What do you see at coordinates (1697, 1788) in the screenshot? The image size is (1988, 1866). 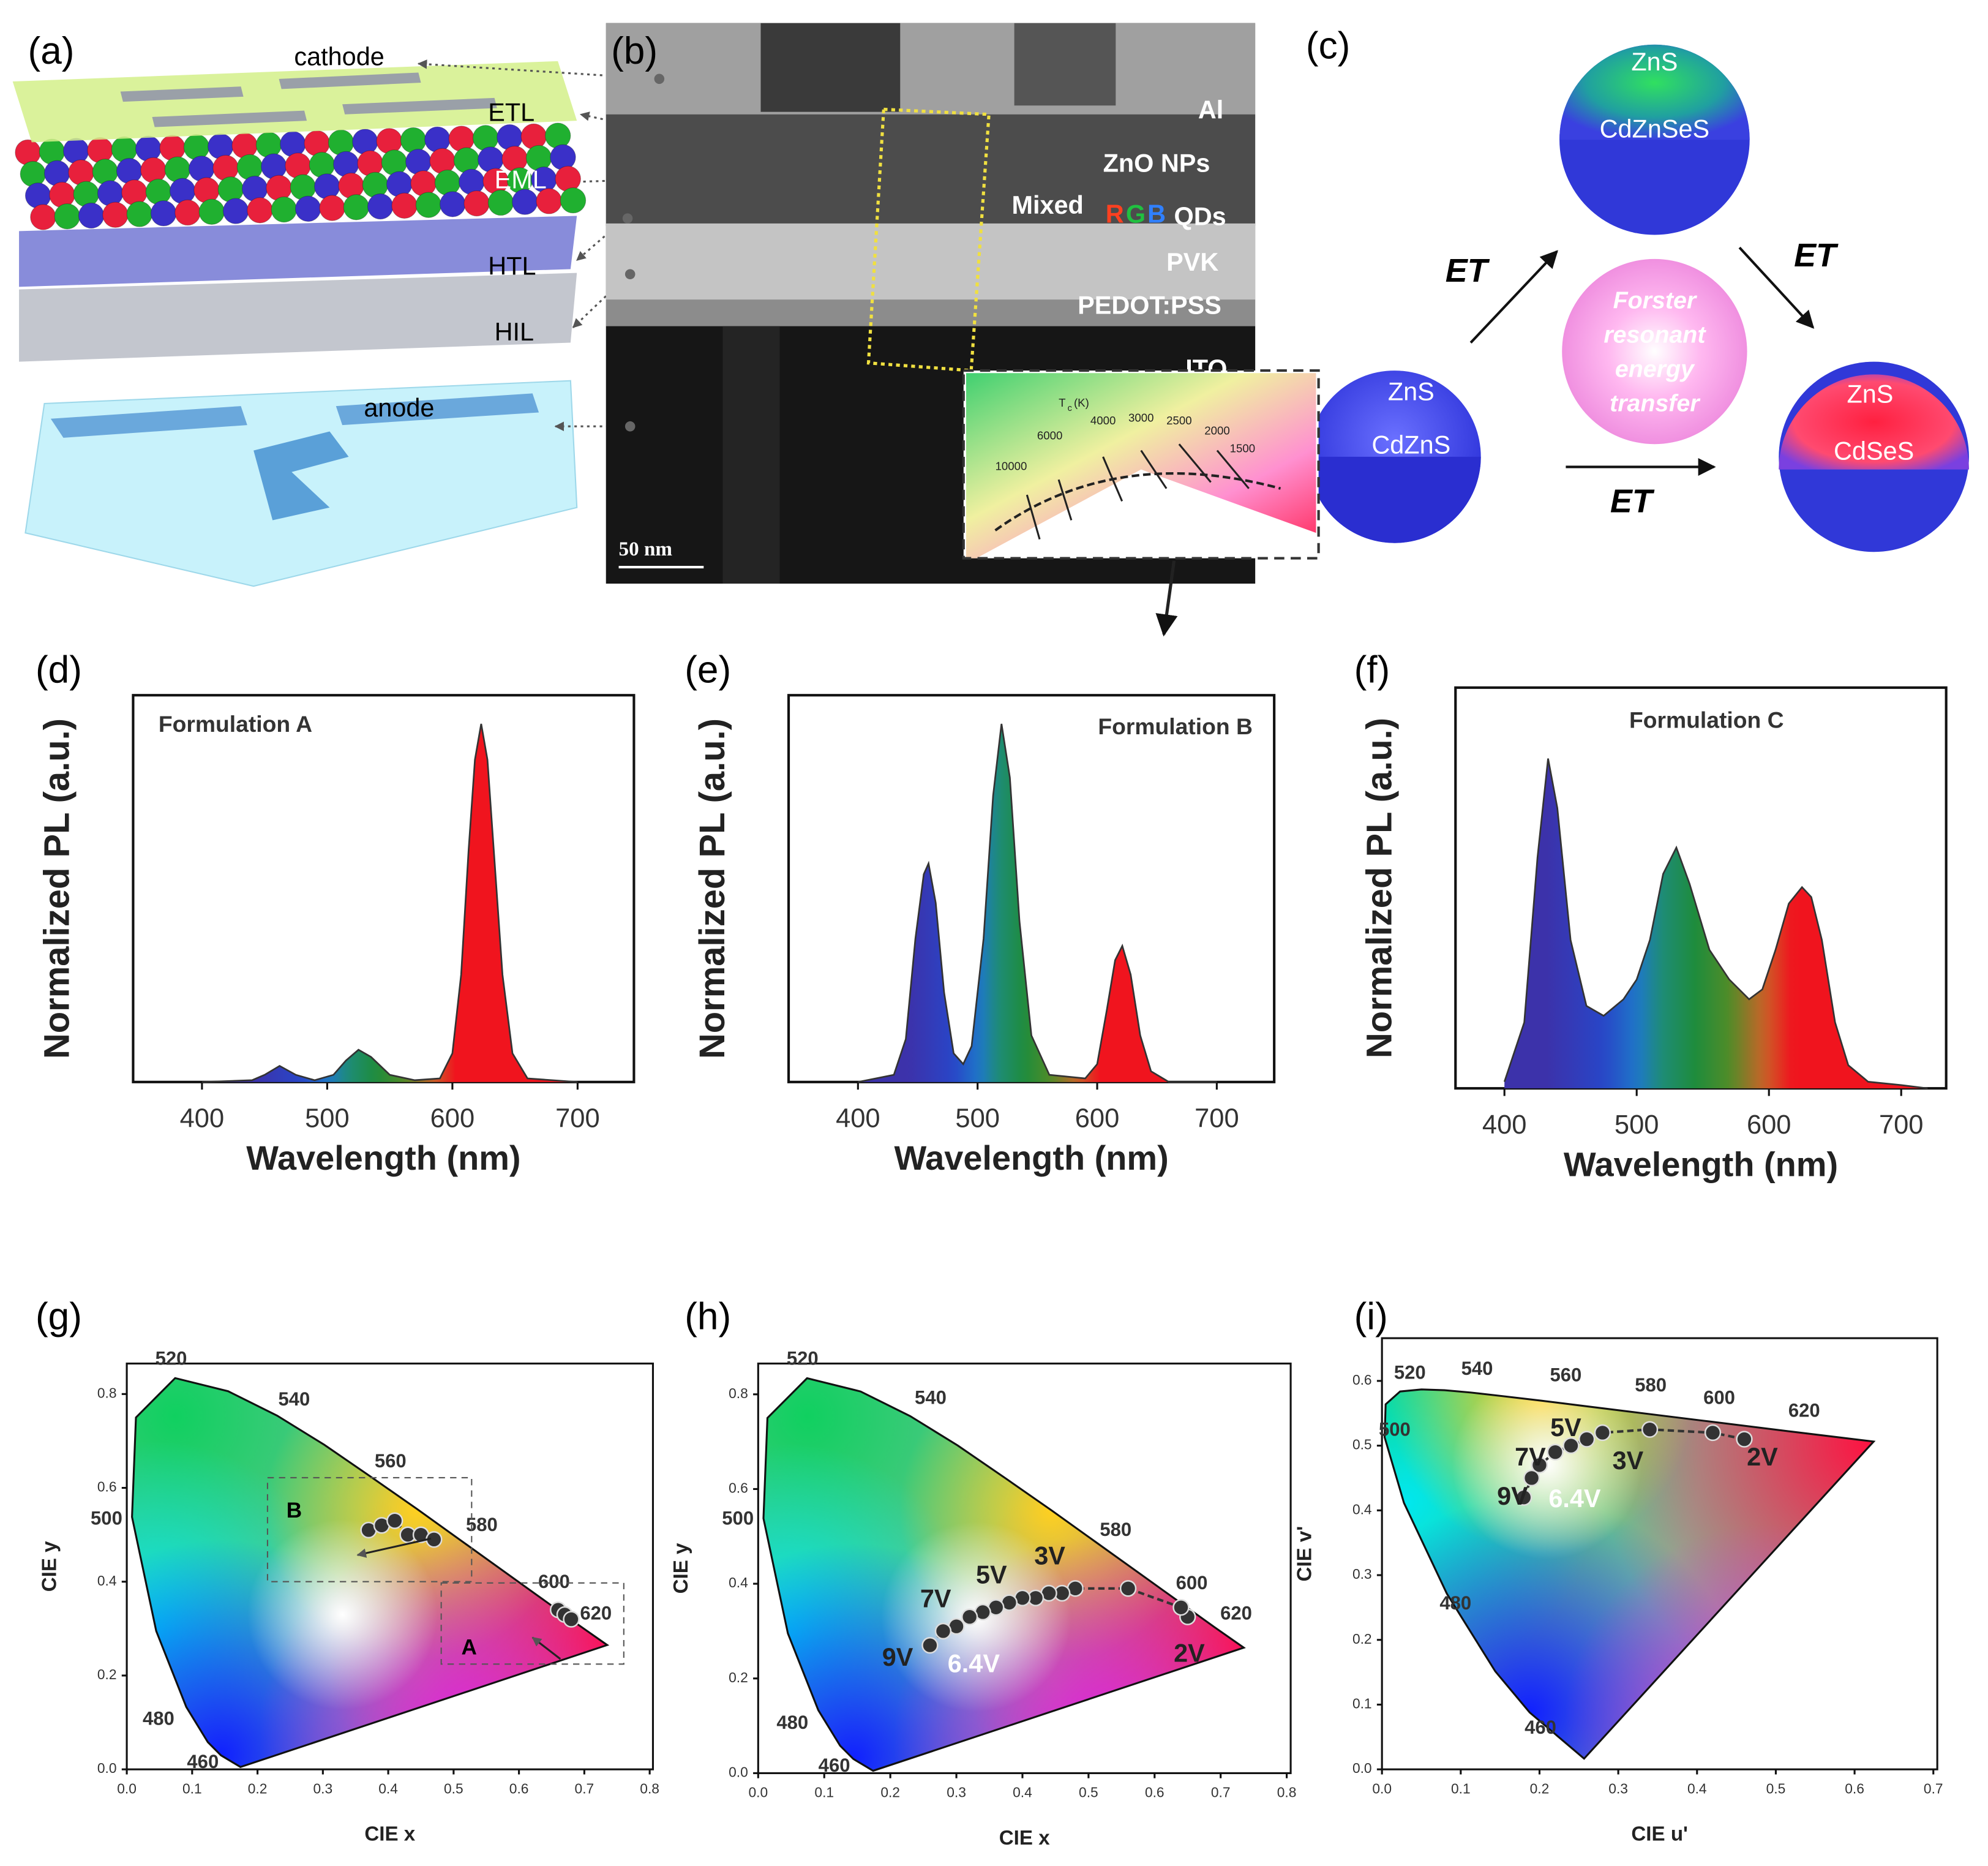 I see `x-tick-label: 0.4` at bounding box center [1697, 1788].